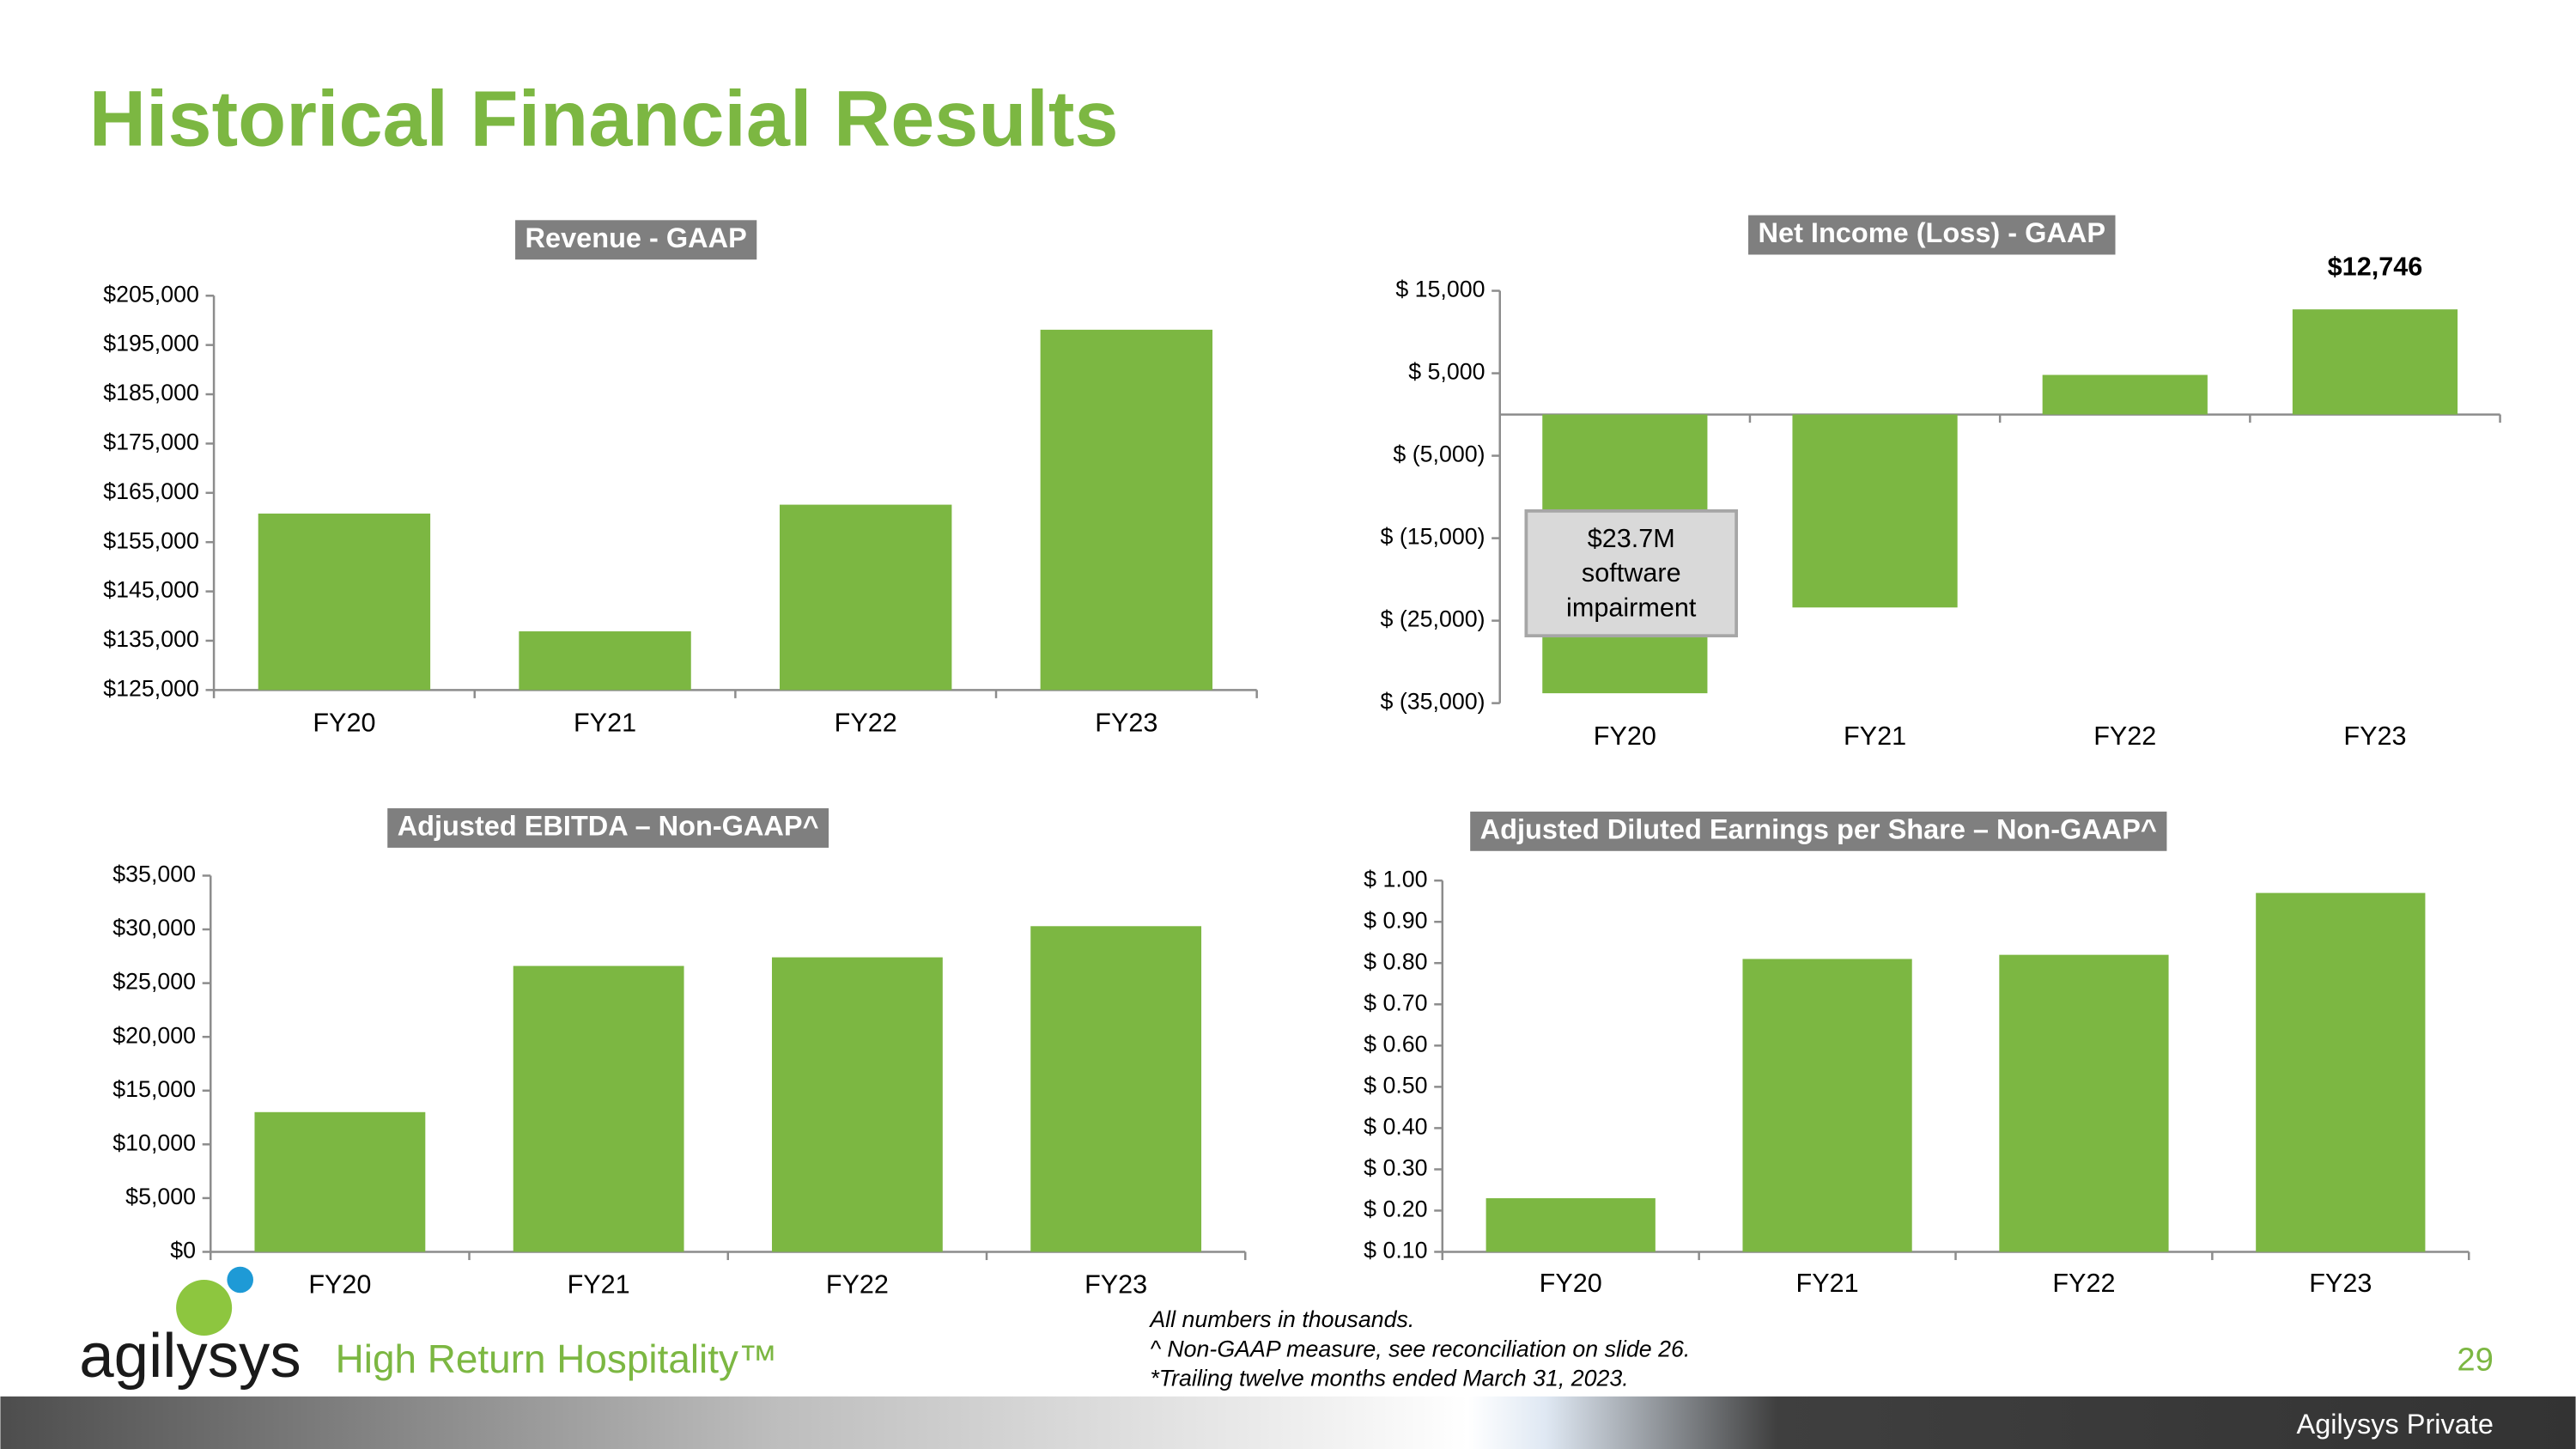 The width and height of the screenshot is (2576, 1449). Describe the element at coordinates (154, 1089) in the screenshot. I see `y-tick-label: $15,000` at that location.